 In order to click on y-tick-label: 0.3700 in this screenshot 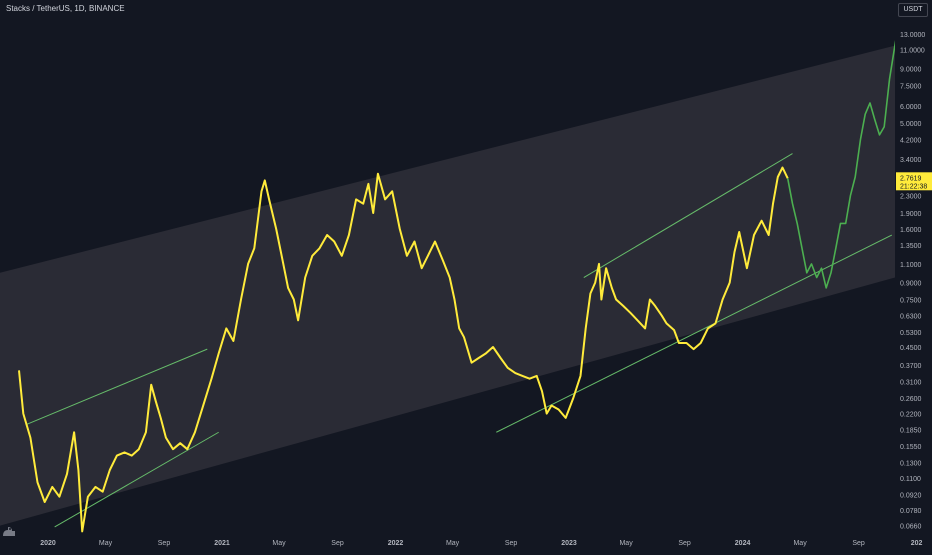, I will do `click(911, 366)`.